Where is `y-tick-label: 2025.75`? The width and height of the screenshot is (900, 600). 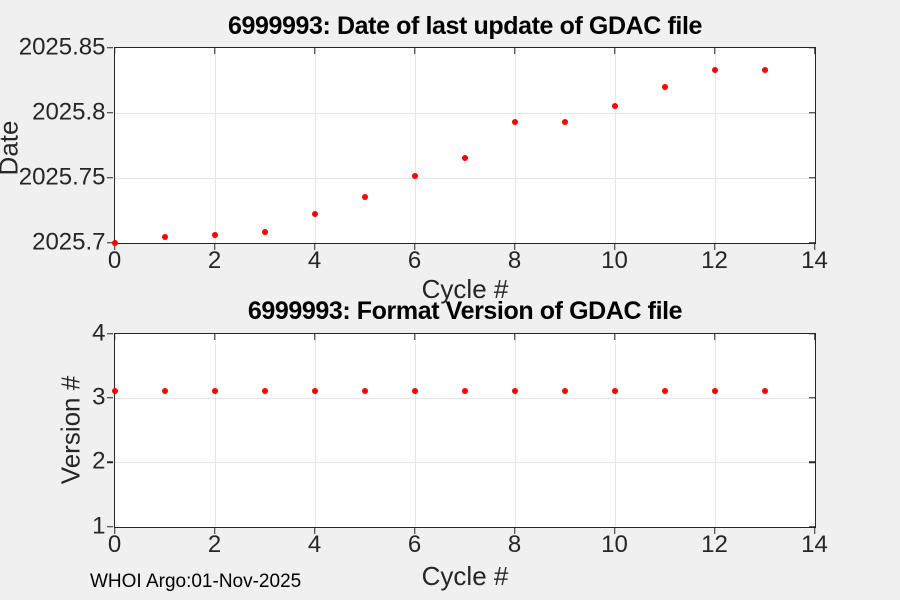
y-tick-label: 2025.75 is located at coordinates (62, 176).